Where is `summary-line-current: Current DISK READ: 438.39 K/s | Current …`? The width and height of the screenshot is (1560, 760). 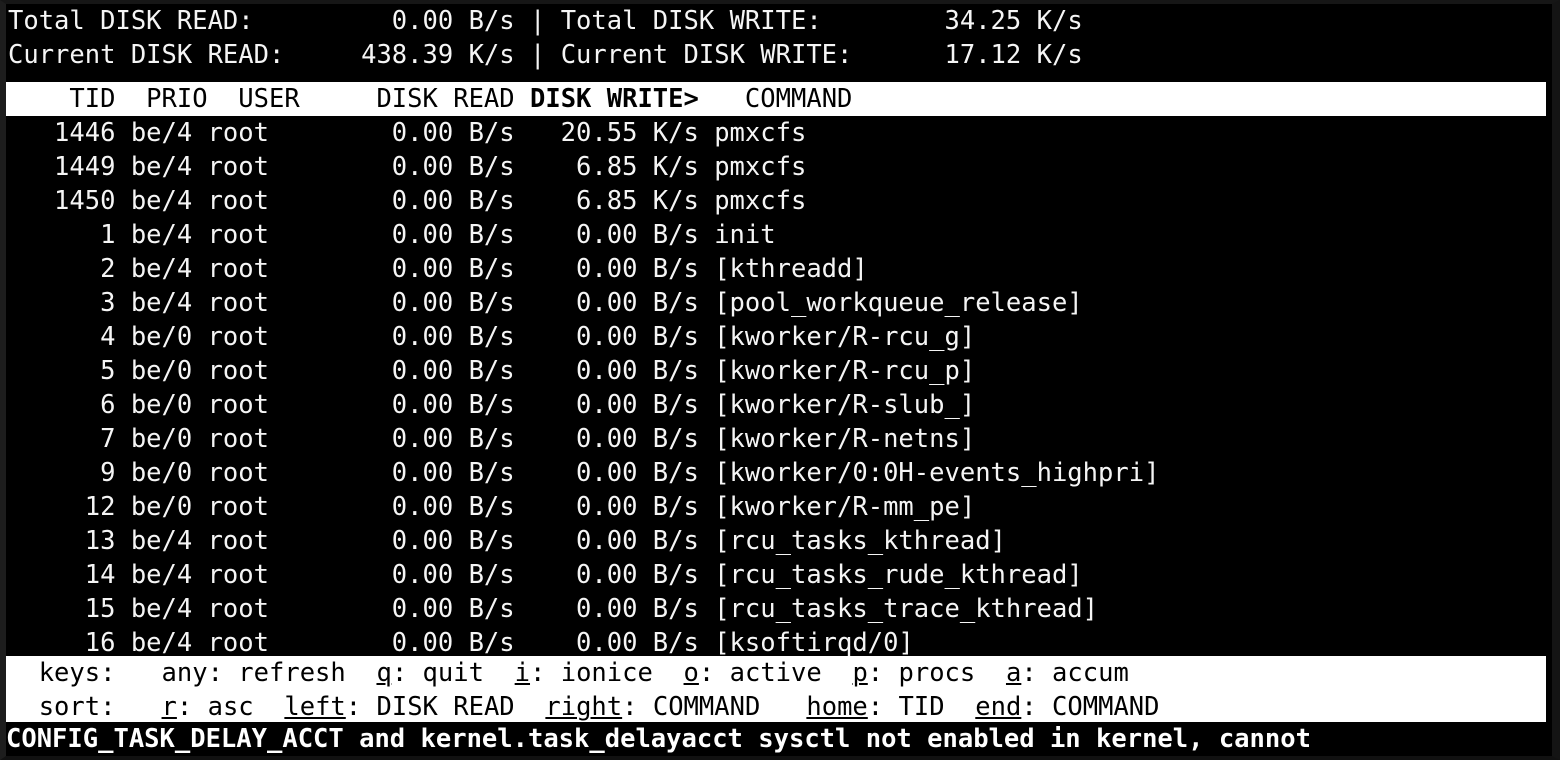 summary-line-current: Current DISK READ: 438.39 K/s | Current … is located at coordinates (779, 55).